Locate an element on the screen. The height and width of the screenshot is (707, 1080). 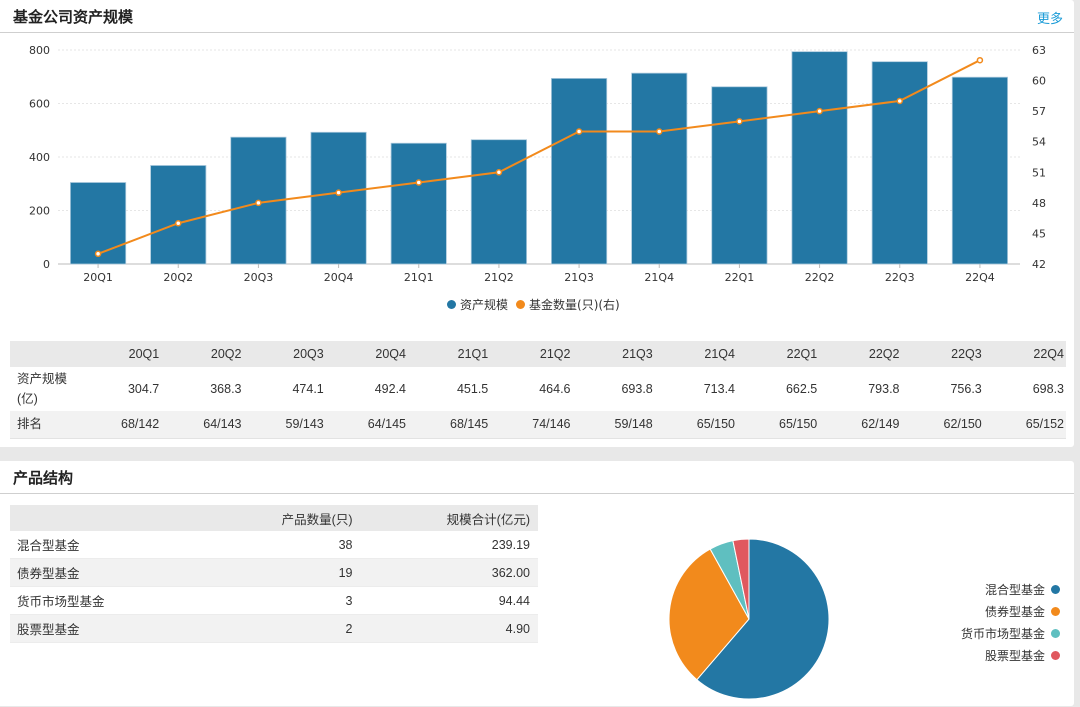
value-cell: 62/149 is located at coordinates (880, 424).